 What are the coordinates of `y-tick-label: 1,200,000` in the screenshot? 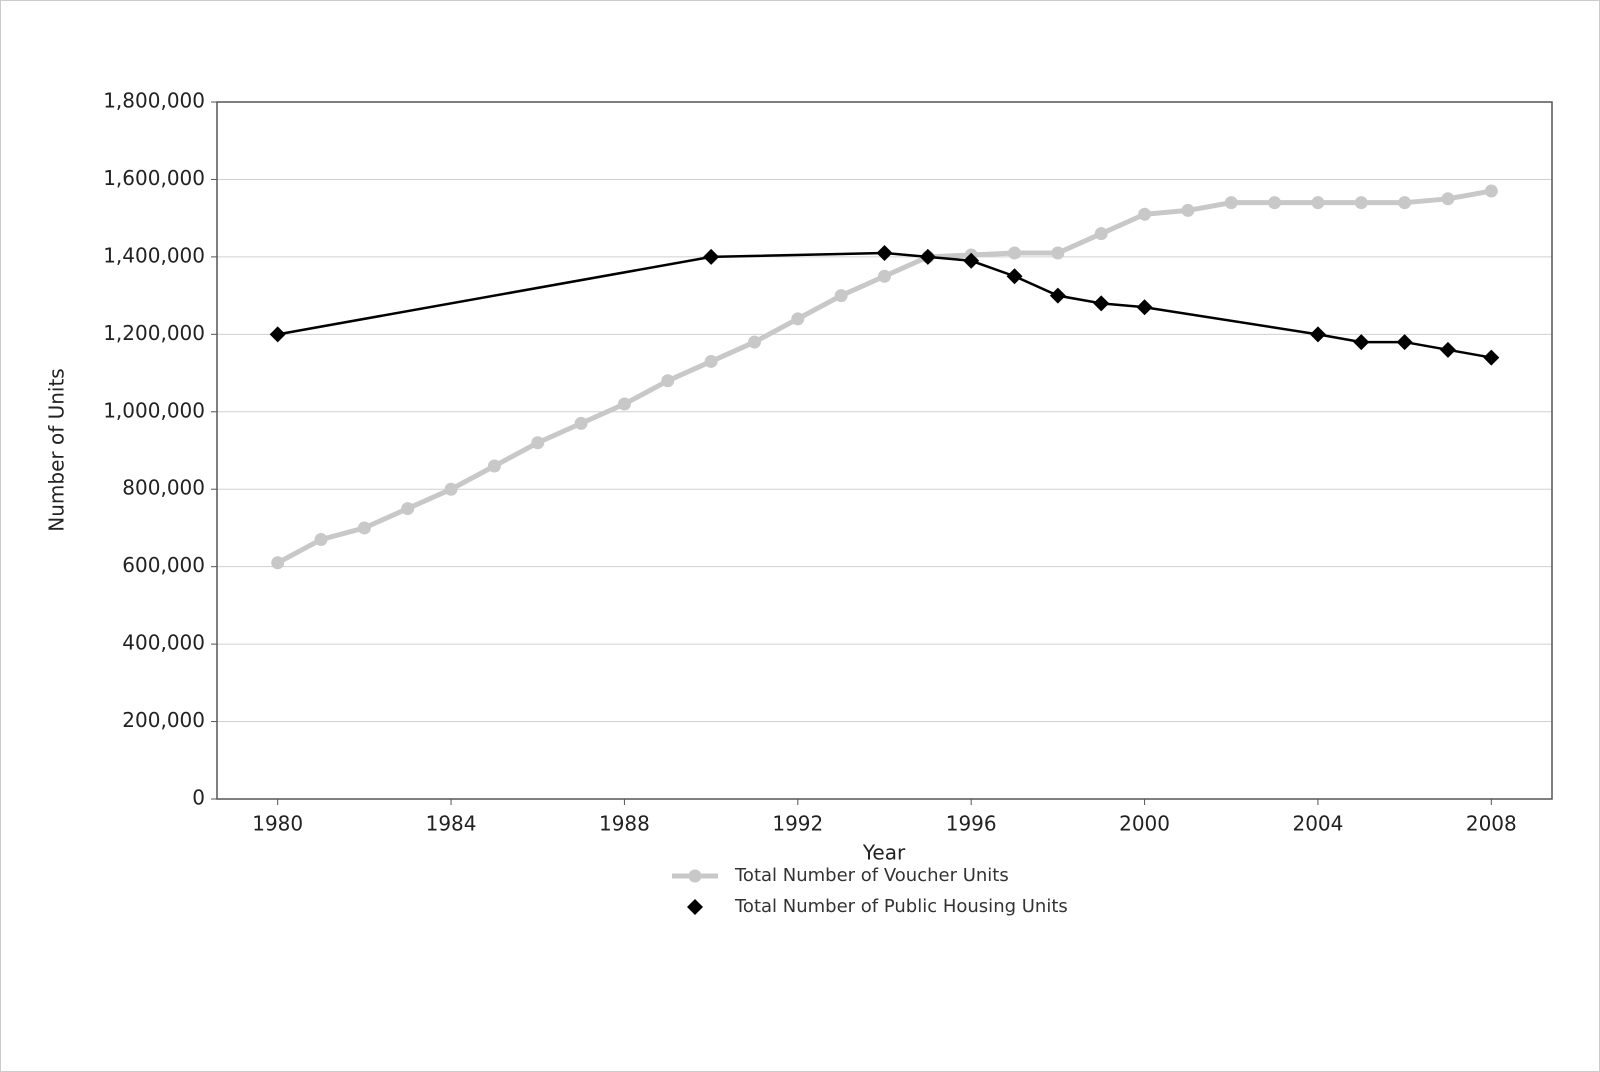 It's located at (154, 333).